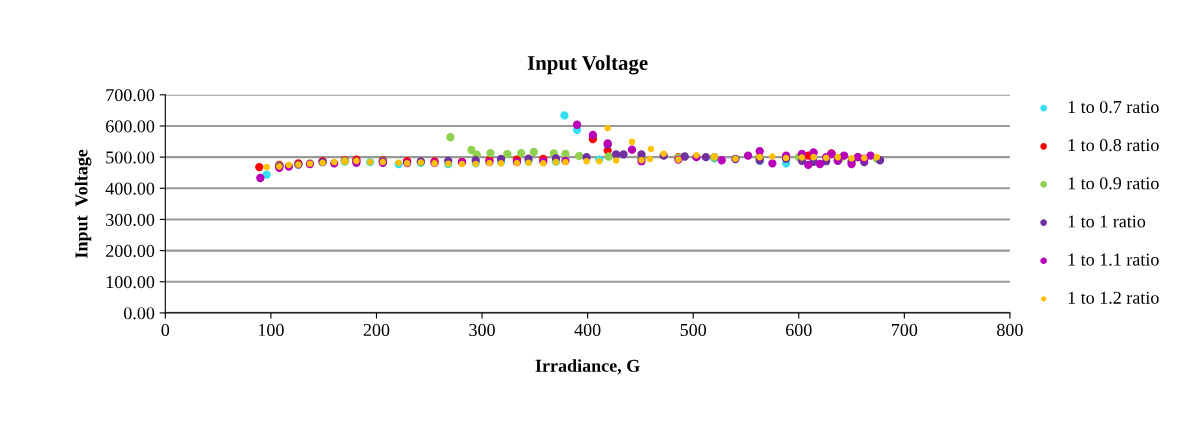 This screenshot has width=1198, height=431. I want to click on legend-label: 1 to 1 ratio, so click(1107, 221).